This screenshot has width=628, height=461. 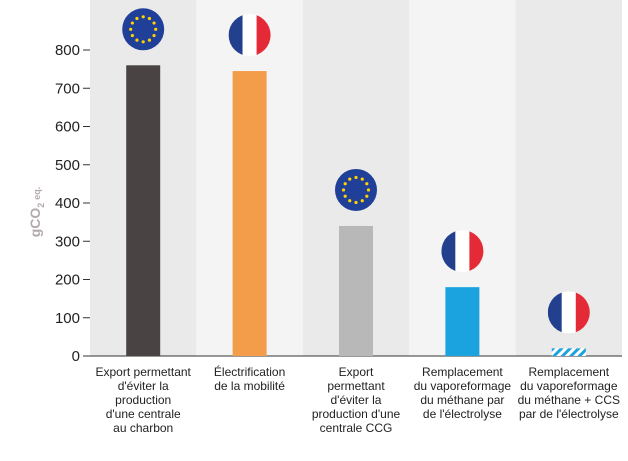 I want to click on y-axis-label: gCO2eq., so click(x=36, y=212).